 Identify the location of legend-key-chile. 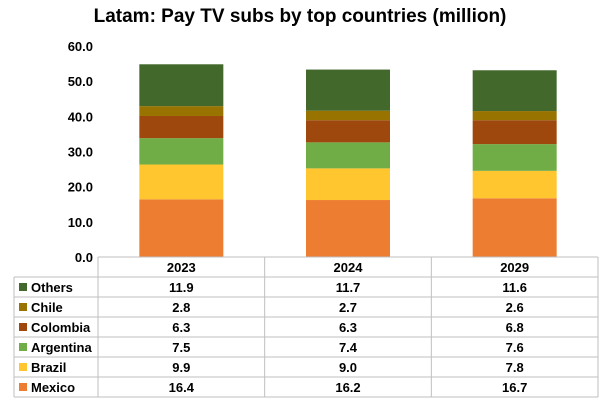
(23, 307).